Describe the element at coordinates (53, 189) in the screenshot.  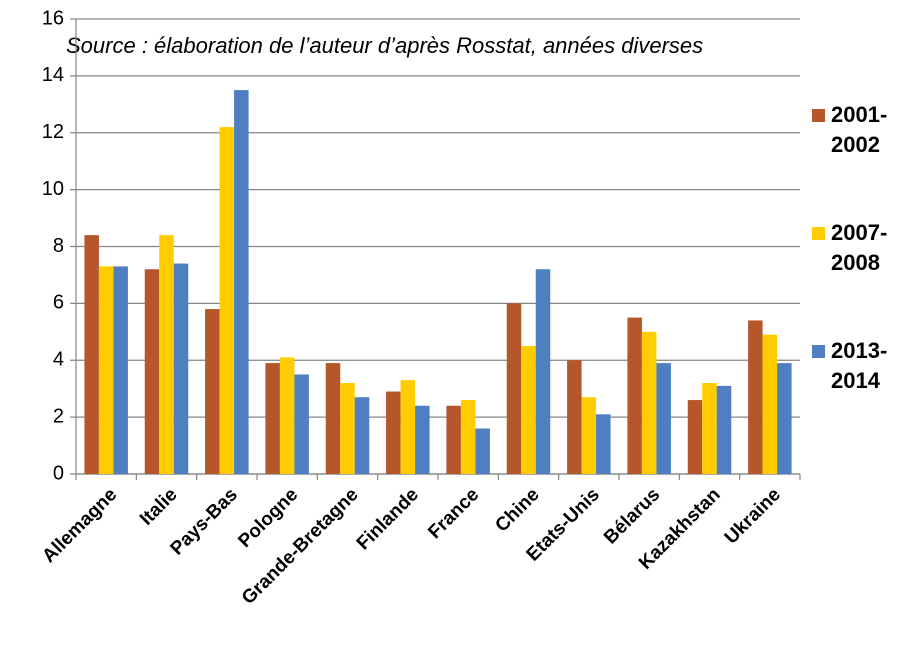
I see `y-tick-label: 10` at that location.